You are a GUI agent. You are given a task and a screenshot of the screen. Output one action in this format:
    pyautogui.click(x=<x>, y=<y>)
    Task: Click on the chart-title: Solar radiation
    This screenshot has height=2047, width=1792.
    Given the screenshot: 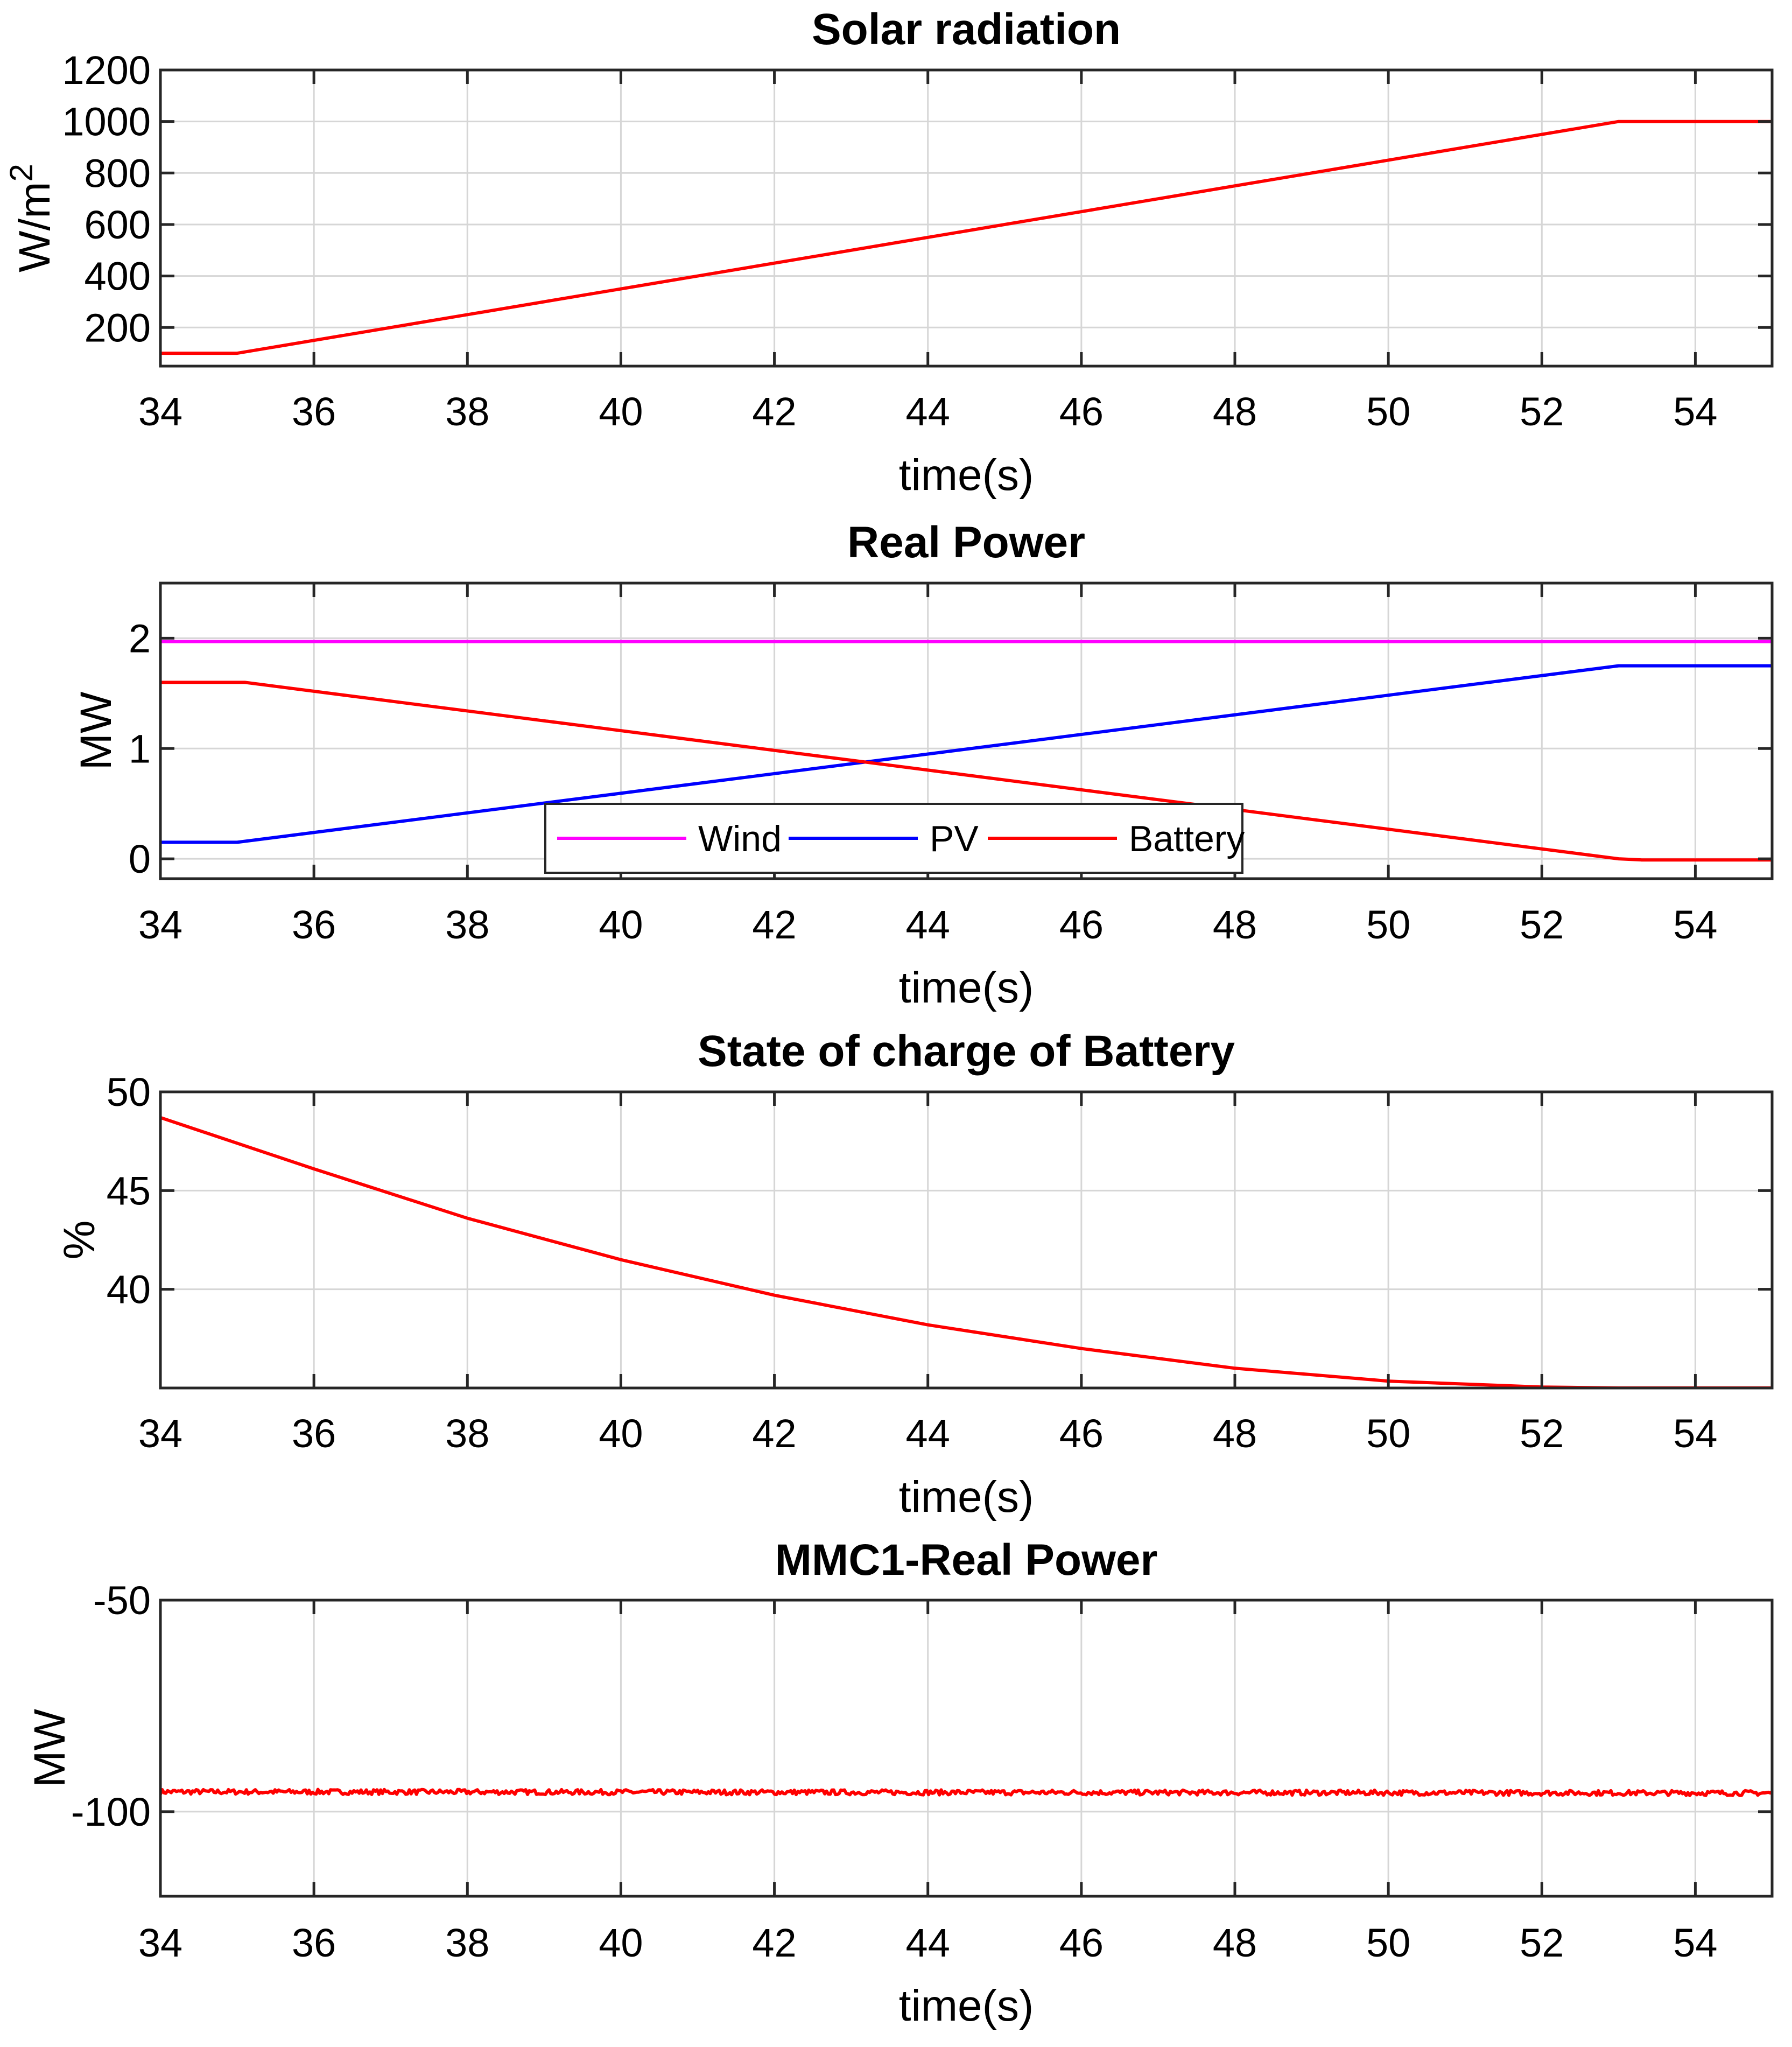 What is the action you would take?
    pyautogui.click(x=966, y=29)
    